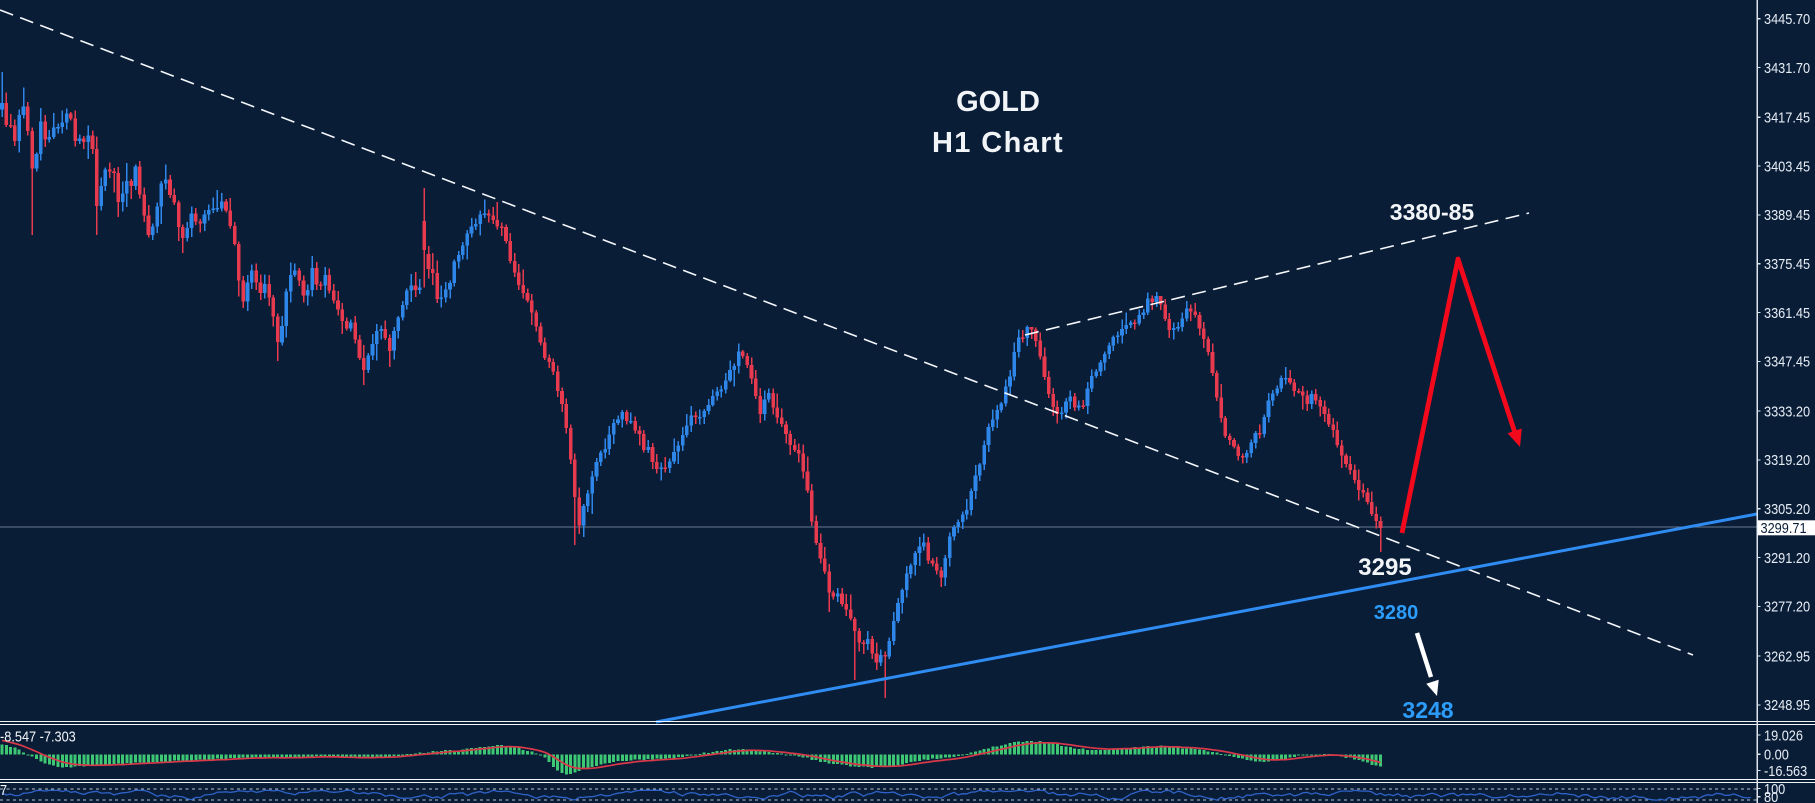 Image resolution: width=1815 pixels, height=803 pixels. What do you see at coordinates (1787, 165) in the screenshot?
I see `svg-text: 3403.45` at bounding box center [1787, 165].